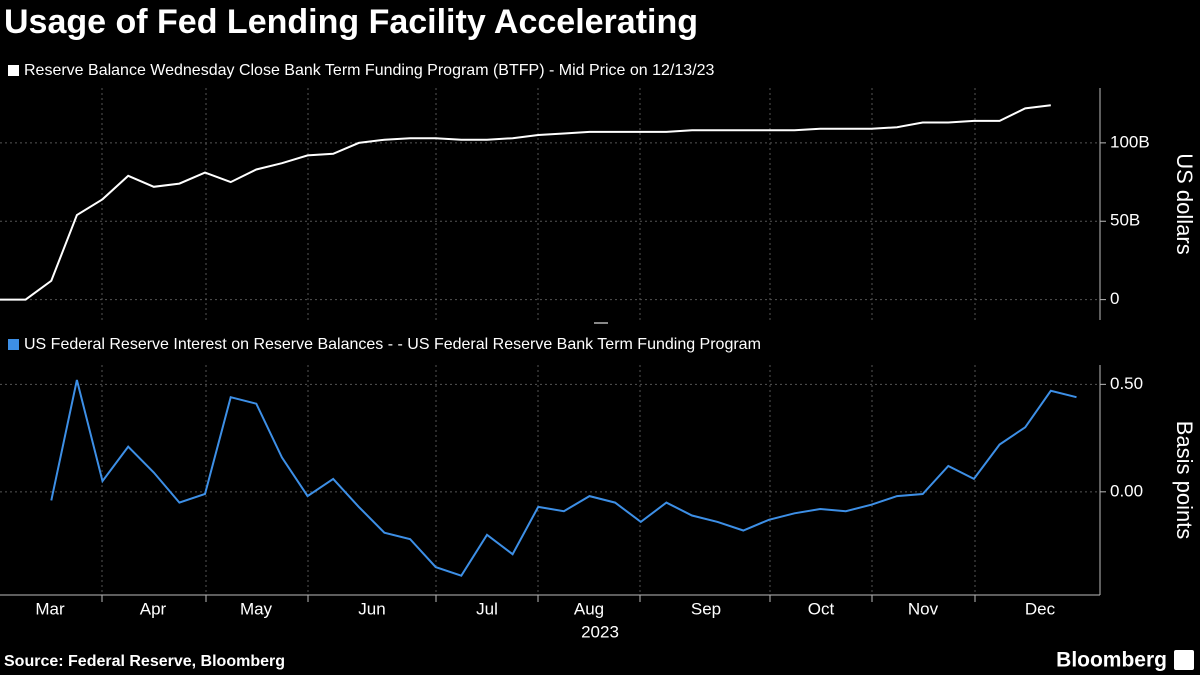 The image size is (1200, 675). I want to click on x-tick-label: Jul, so click(487, 608).